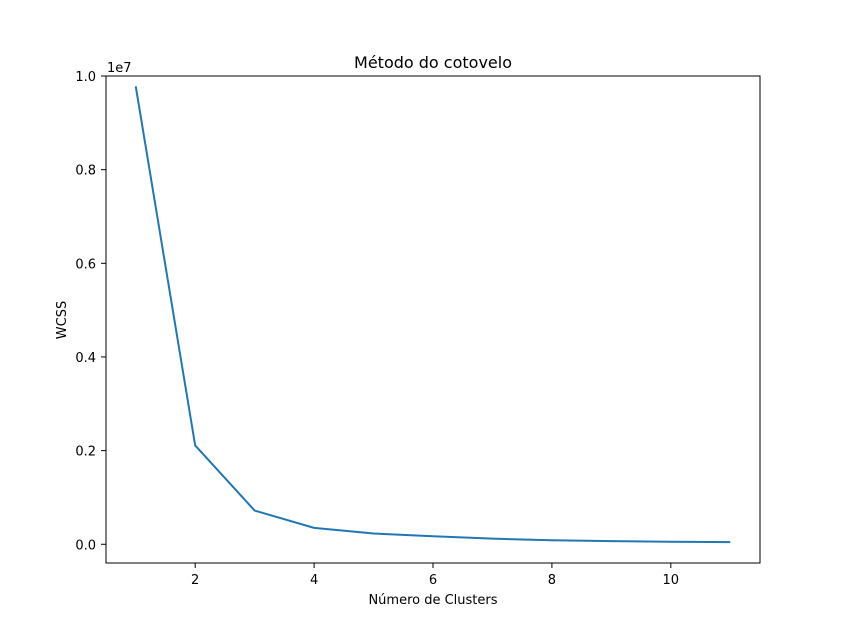 The width and height of the screenshot is (844, 633). What do you see at coordinates (433, 580) in the screenshot?
I see `x-tick-label: 6` at bounding box center [433, 580].